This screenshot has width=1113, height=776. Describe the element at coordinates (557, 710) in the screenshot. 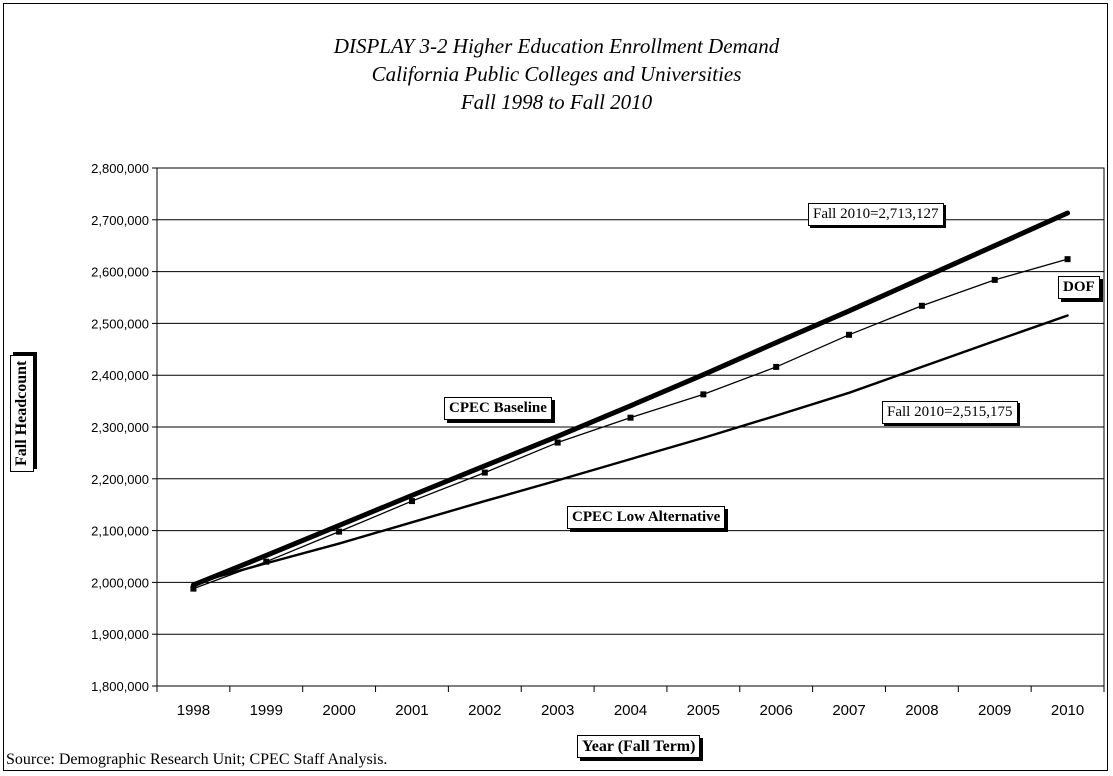

I see `x-tick-label: 2003` at that location.